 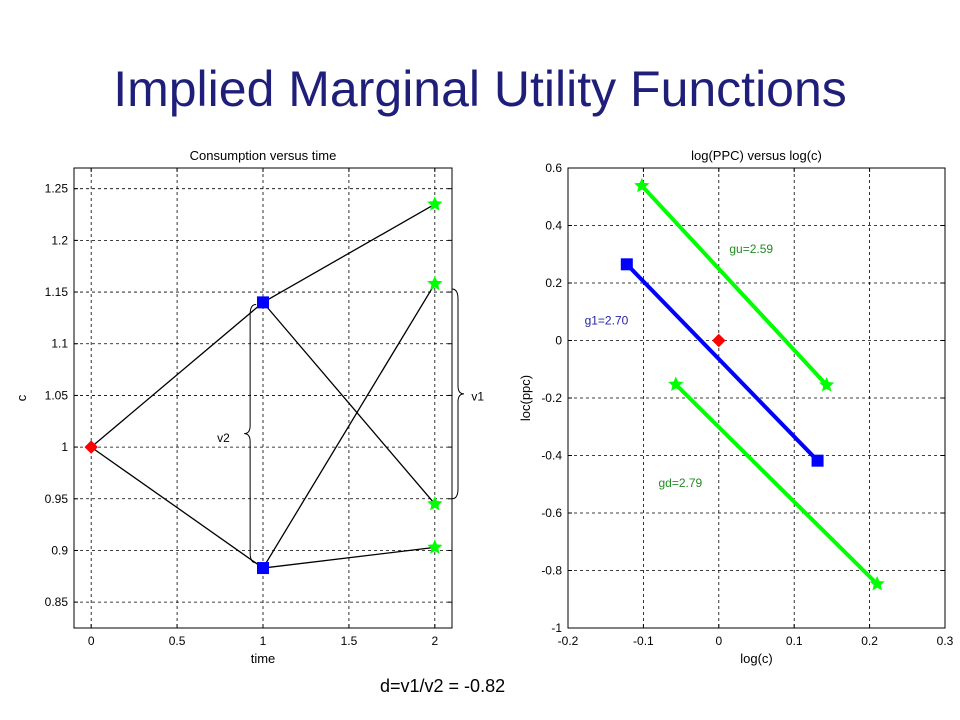 What do you see at coordinates (558, 341) in the screenshot?
I see `y-tick-label: 0` at bounding box center [558, 341].